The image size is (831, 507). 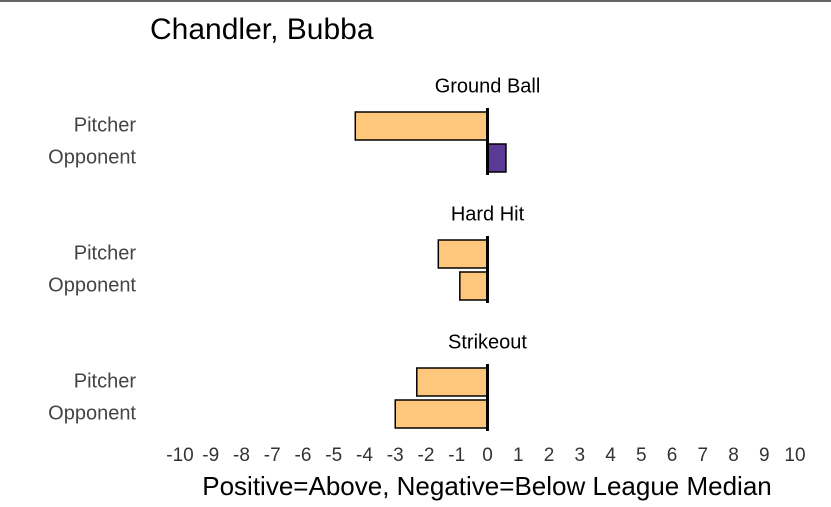 What do you see at coordinates (488, 214) in the screenshot?
I see `facet-title: Hard Hit` at bounding box center [488, 214].